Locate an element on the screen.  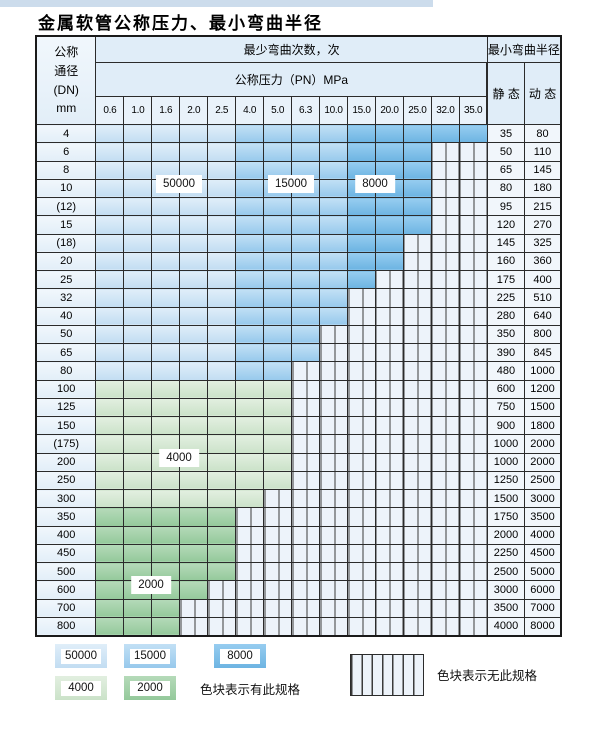
legend-swatch-2000: 2000 is located at coordinates (150, 688).